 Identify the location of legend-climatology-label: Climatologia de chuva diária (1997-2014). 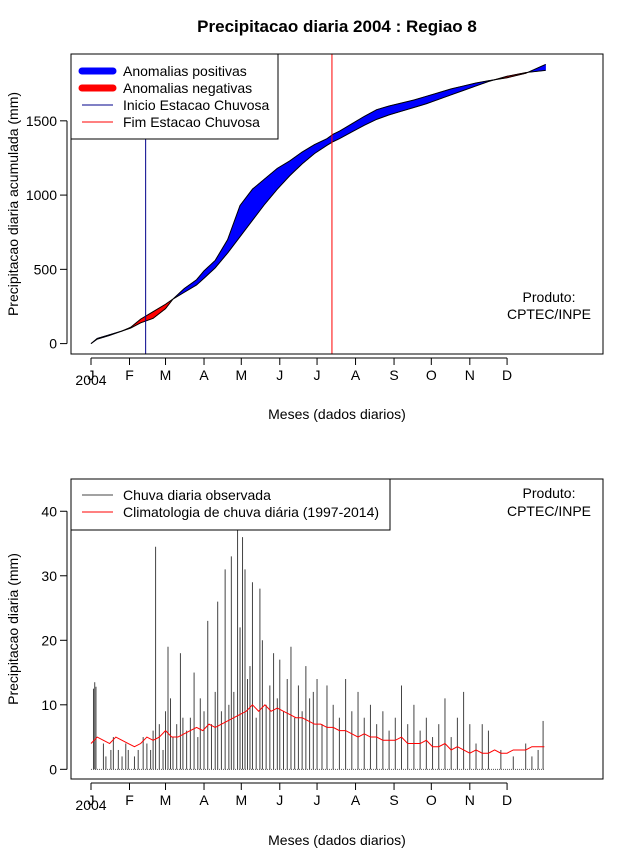
(251, 512).